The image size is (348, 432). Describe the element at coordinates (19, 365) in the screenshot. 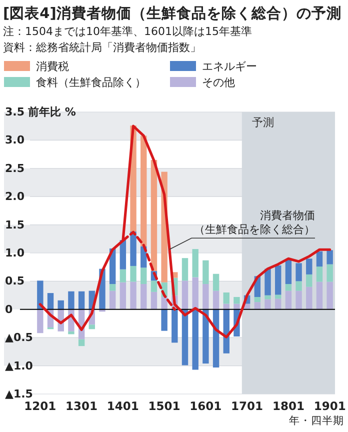

I see `y-tick-label: ▲1.0` at that location.